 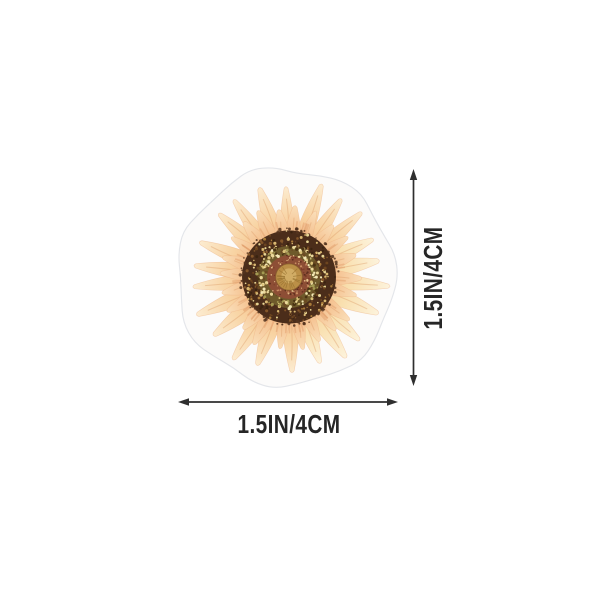 What do you see at coordinates (183, 402) in the screenshot?
I see `arrowhead-left-icon` at bounding box center [183, 402].